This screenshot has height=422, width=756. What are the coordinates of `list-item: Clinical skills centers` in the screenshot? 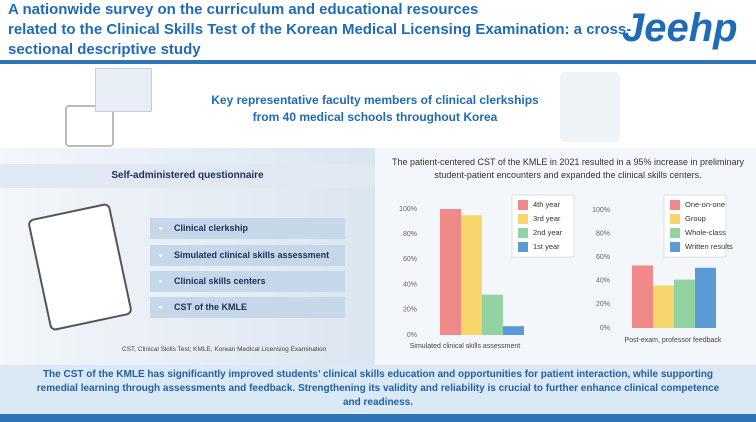 It's located at (247, 281).